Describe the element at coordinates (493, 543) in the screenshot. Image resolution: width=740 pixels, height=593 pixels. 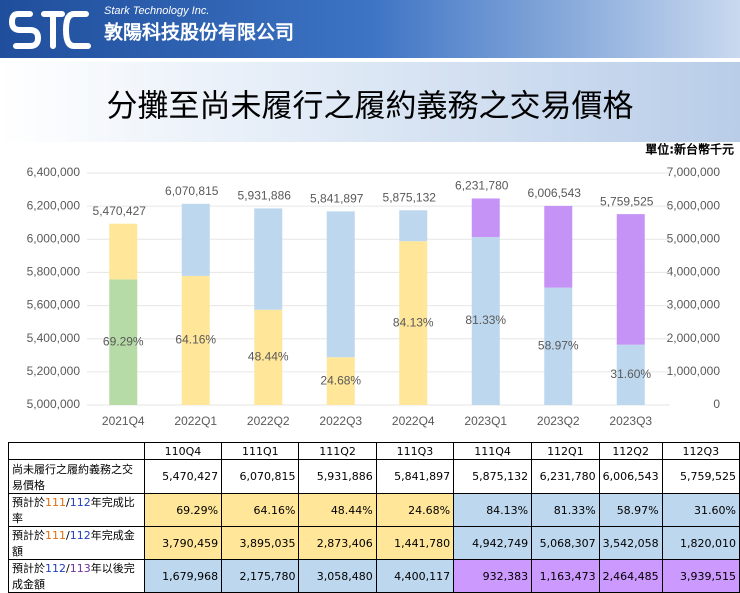
I see `table-cell: 4,942,749` at that location.